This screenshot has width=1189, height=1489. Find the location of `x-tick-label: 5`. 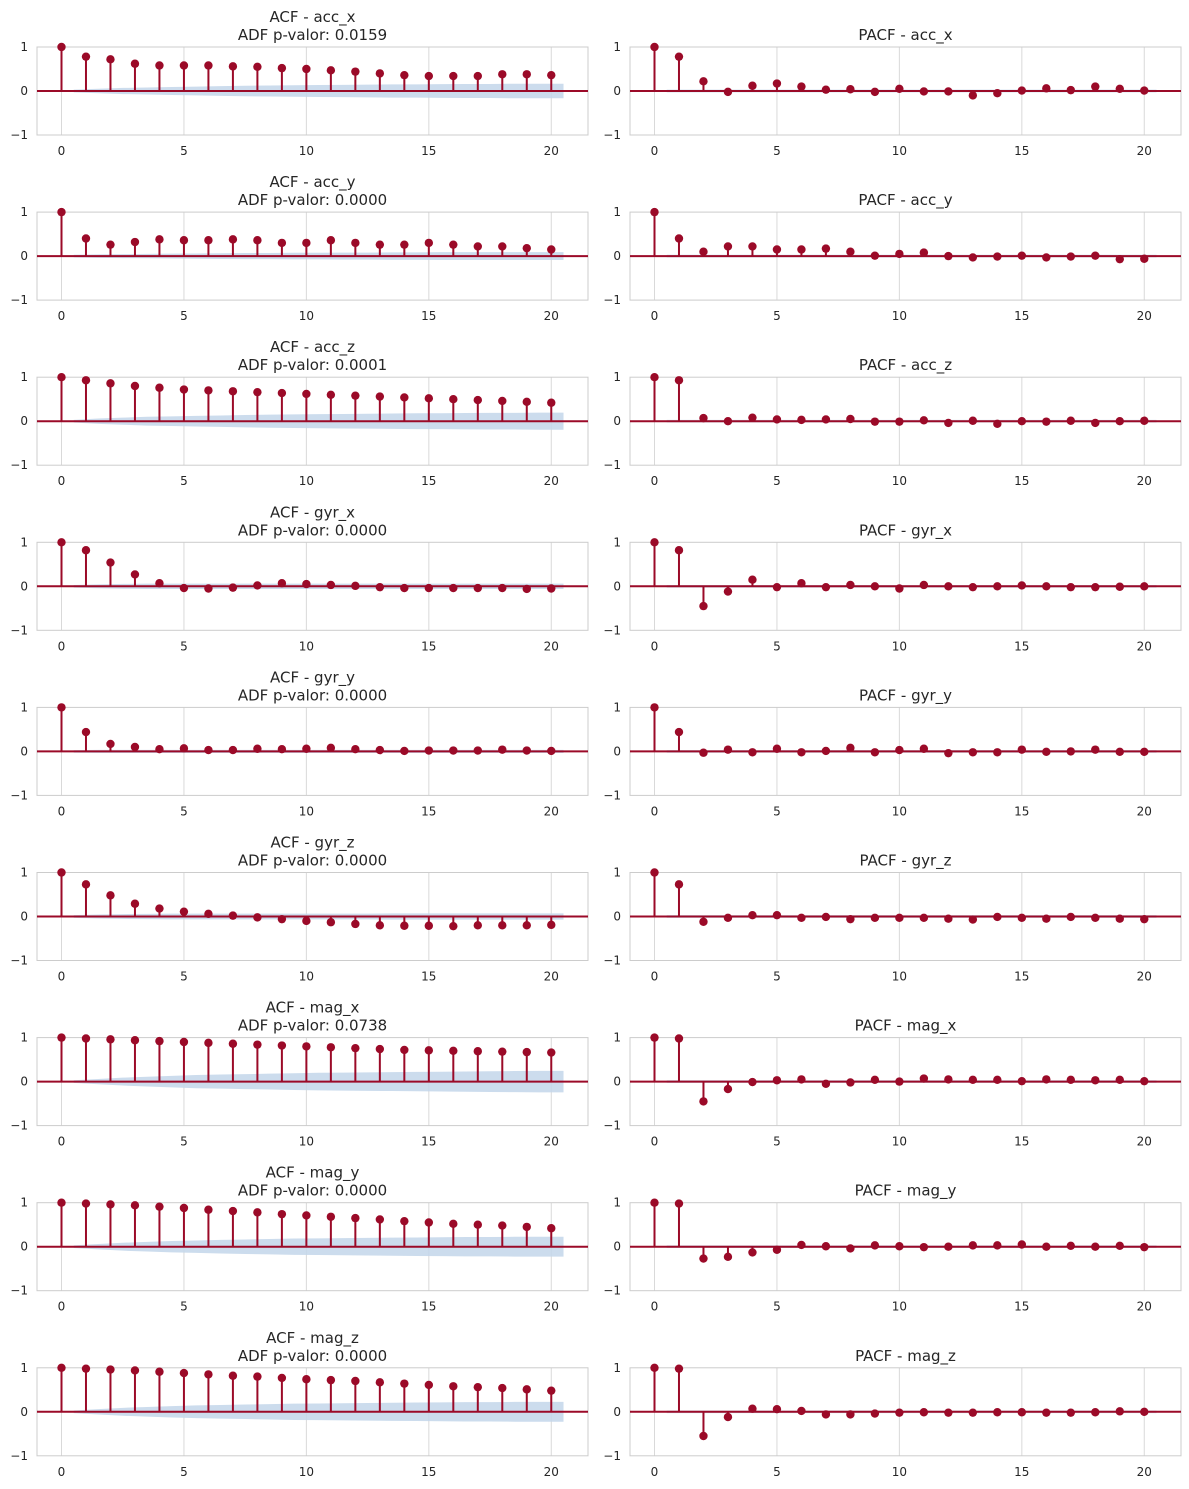

x-tick-label: 5 is located at coordinates (184, 151).